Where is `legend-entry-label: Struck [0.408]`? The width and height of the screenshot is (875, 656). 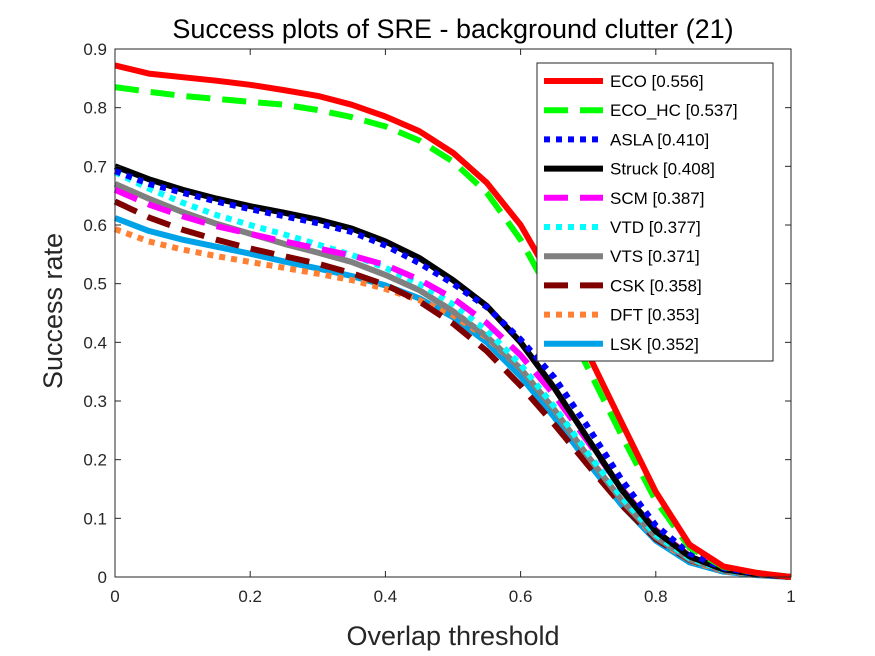 legend-entry-label: Struck [0.408] is located at coordinates (662, 169).